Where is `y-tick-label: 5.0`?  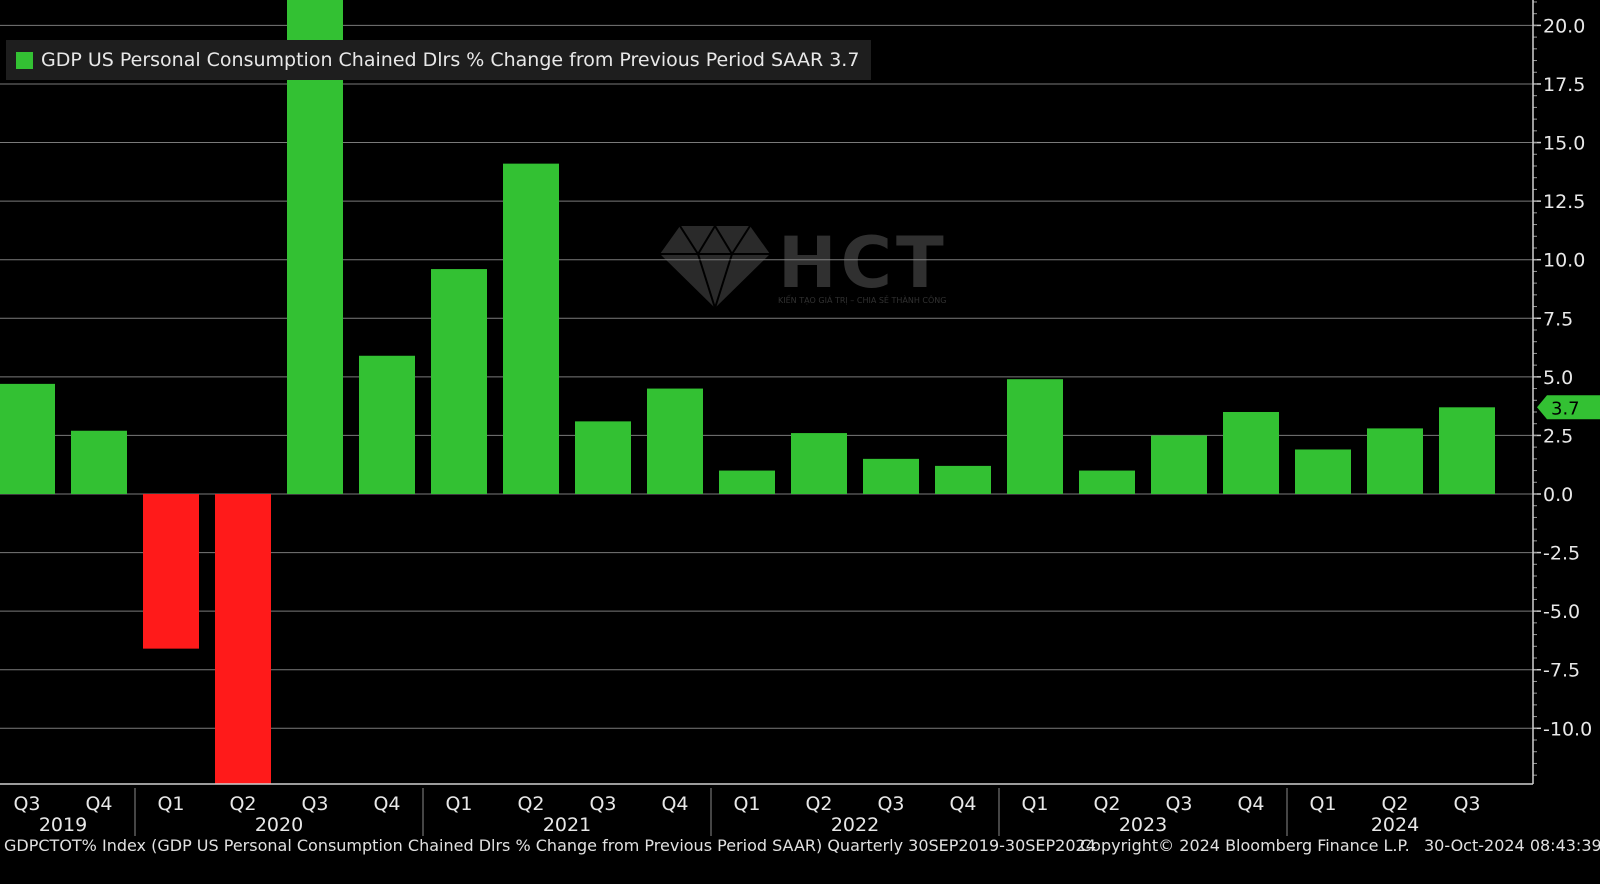
y-tick-label: 5.0 is located at coordinates (1558, 378).